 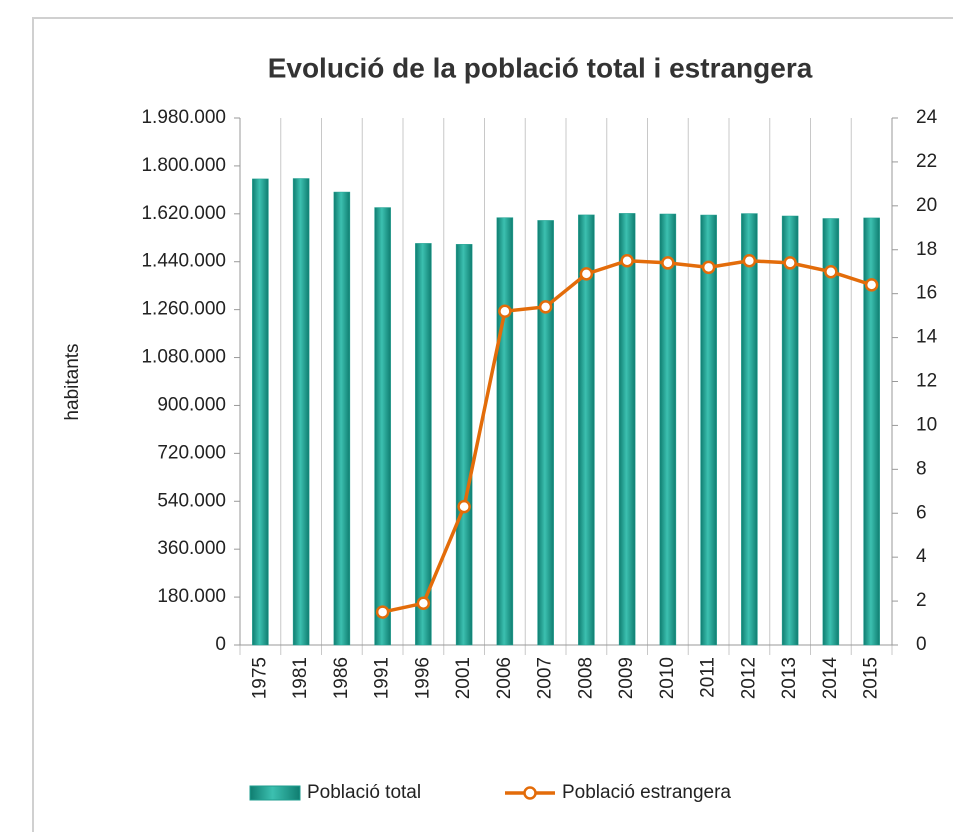 I want to click on y2-tick-label: 10, so click(x=926, y=424).